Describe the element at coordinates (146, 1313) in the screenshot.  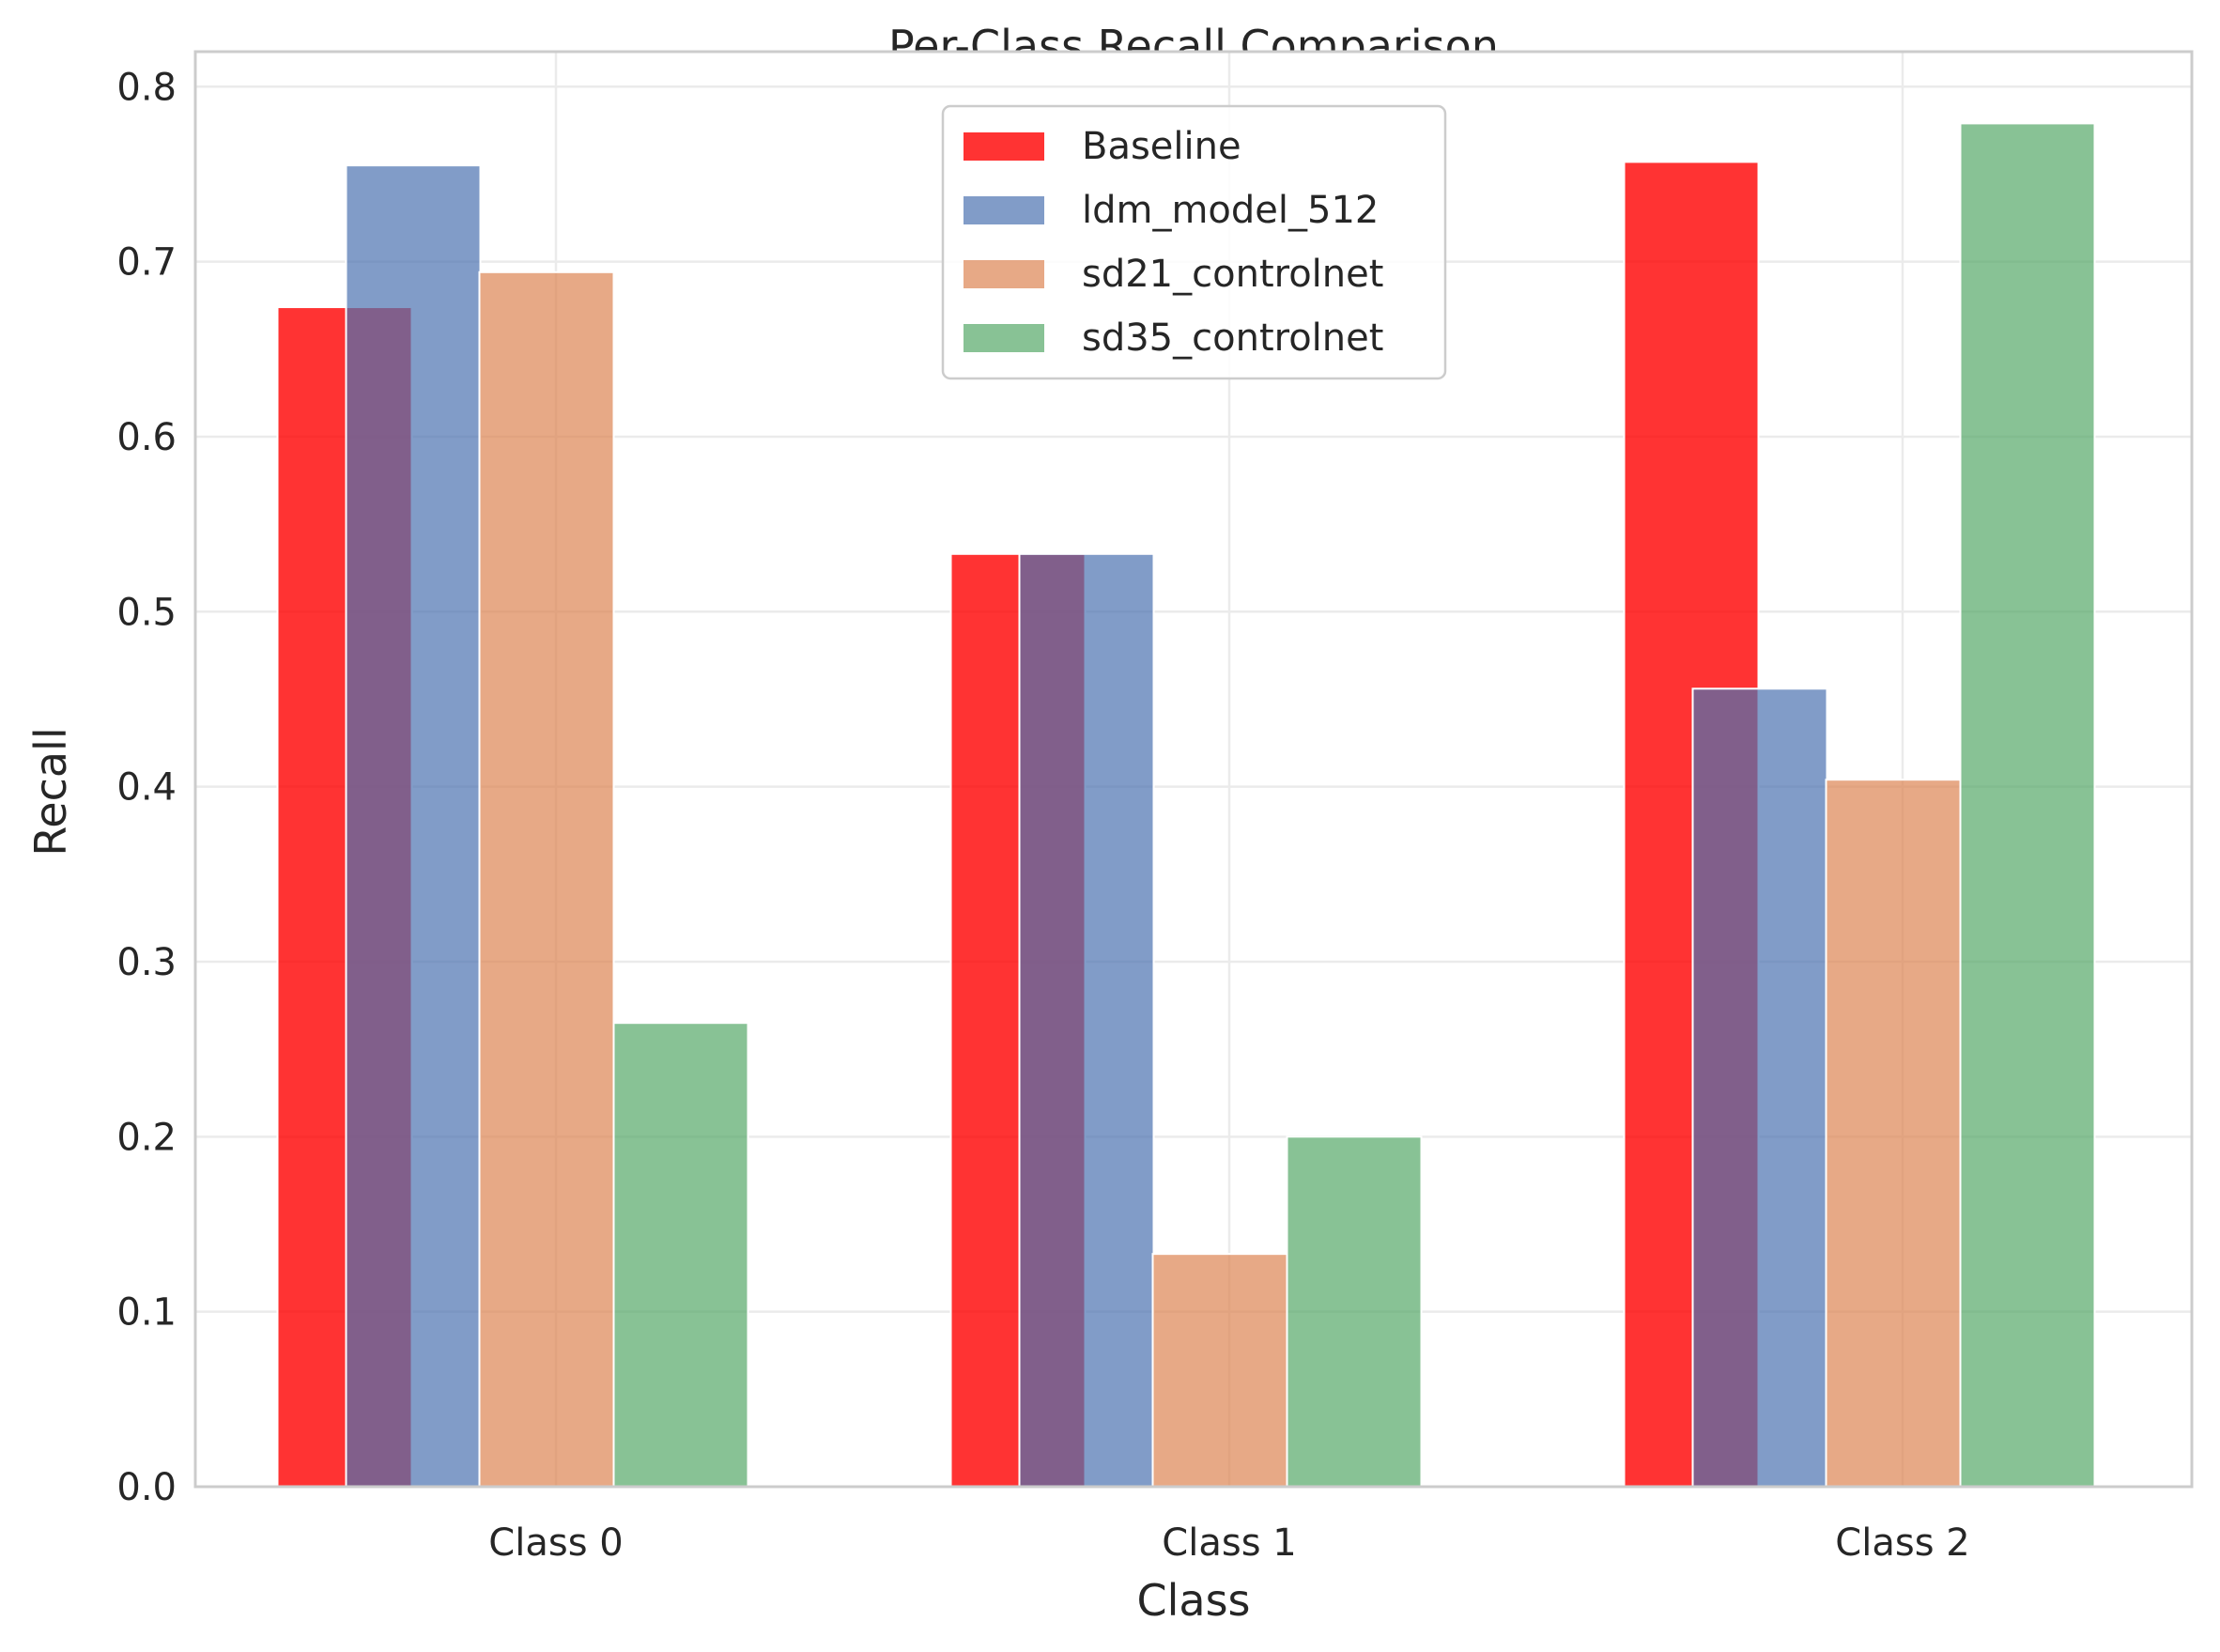
I see `y-tick-label: 0.1` at that location.